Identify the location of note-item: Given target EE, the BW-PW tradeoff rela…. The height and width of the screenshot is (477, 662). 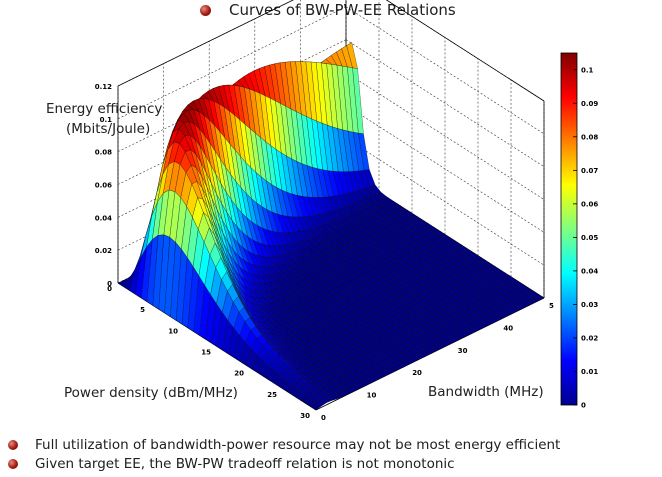
(284, 464).